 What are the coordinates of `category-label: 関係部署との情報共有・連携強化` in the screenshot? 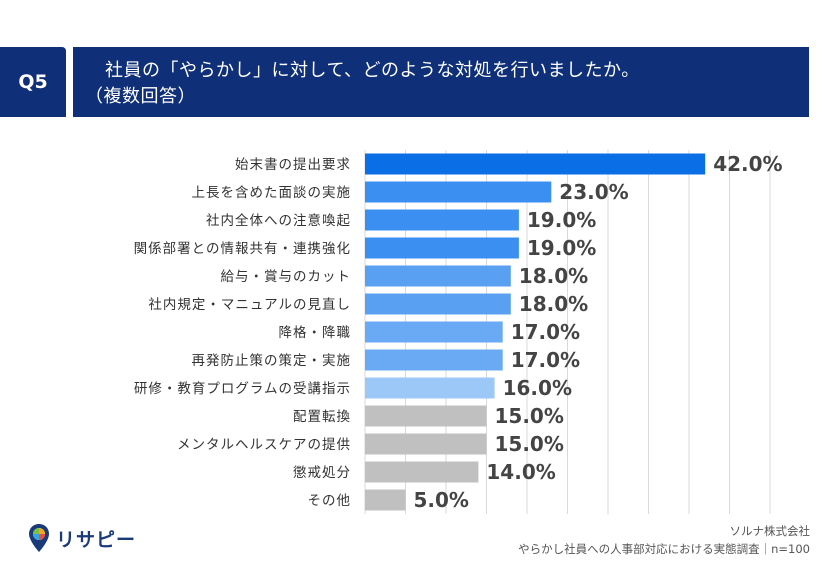 It's located at (242, 249).